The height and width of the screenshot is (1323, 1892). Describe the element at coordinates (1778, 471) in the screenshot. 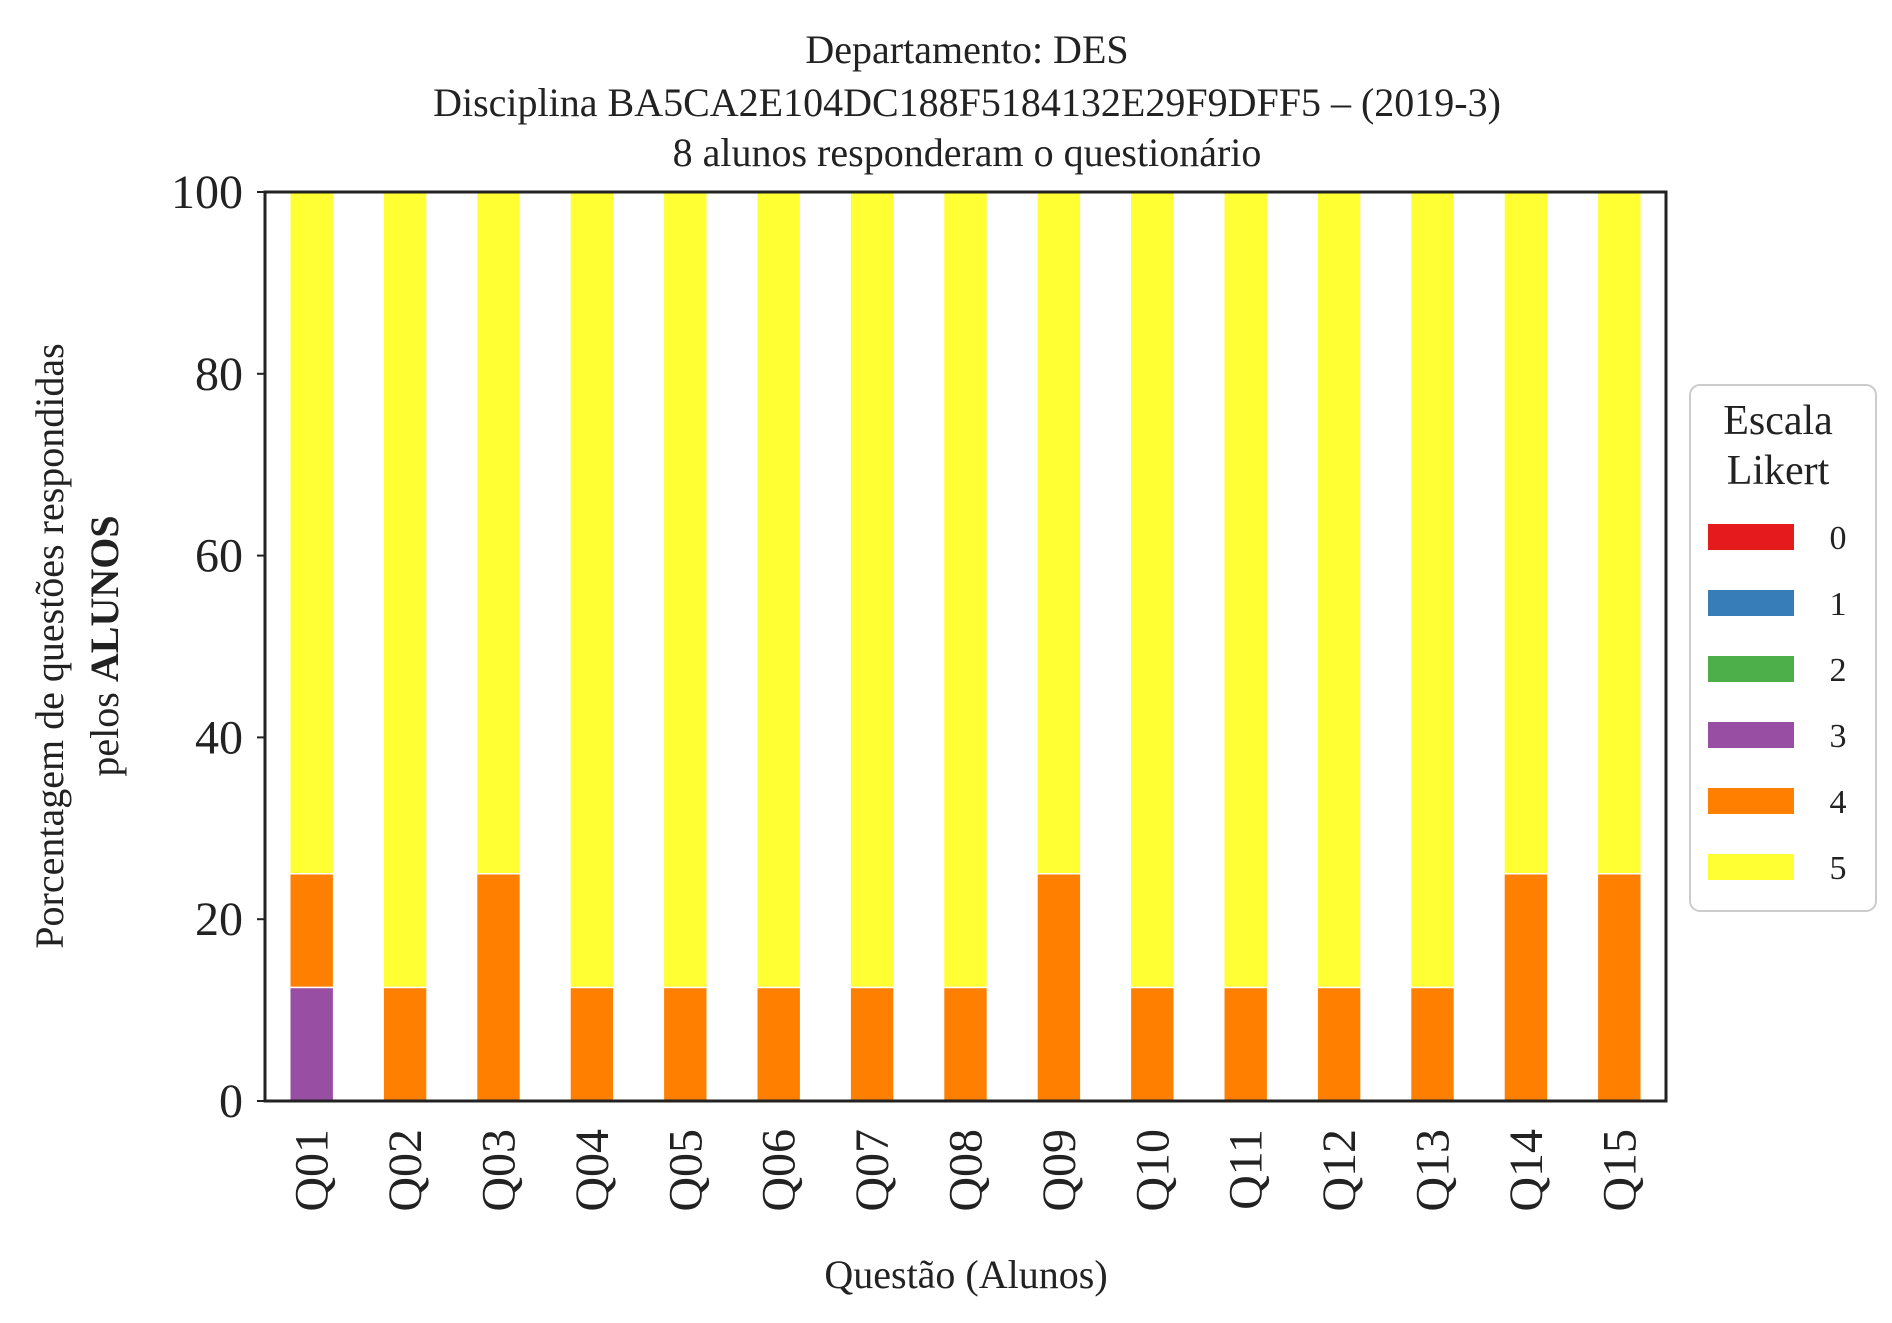

I see `legend-title-line-2: Likert` at that location.